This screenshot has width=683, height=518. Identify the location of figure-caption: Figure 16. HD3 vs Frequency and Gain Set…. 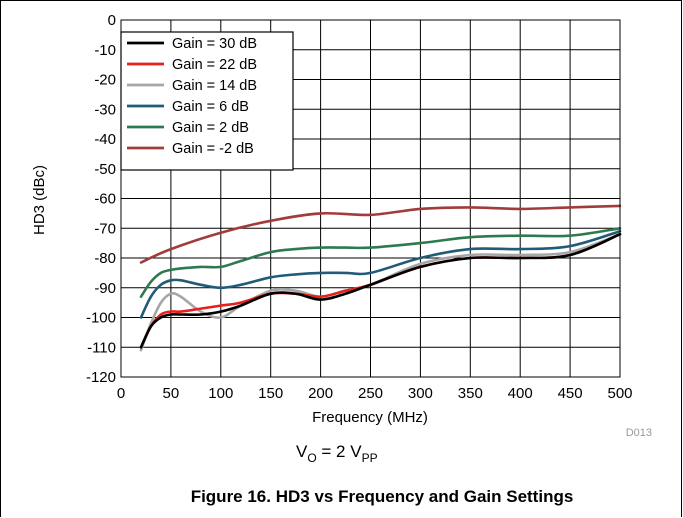
(382, 496).